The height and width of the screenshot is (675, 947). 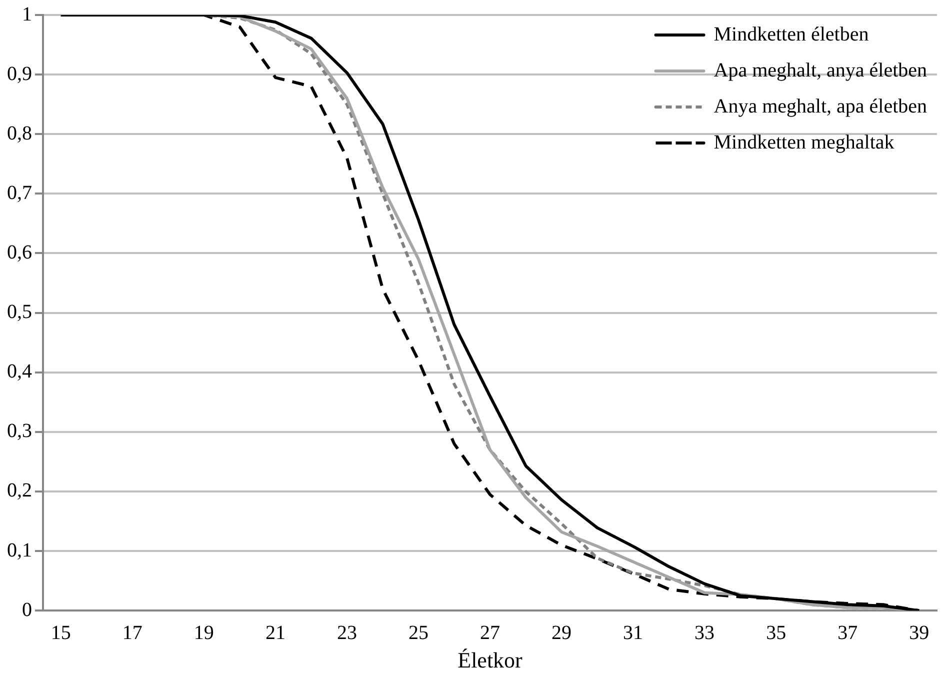 I want to click on y-tick-label: 1, so click(x=27, y=14).